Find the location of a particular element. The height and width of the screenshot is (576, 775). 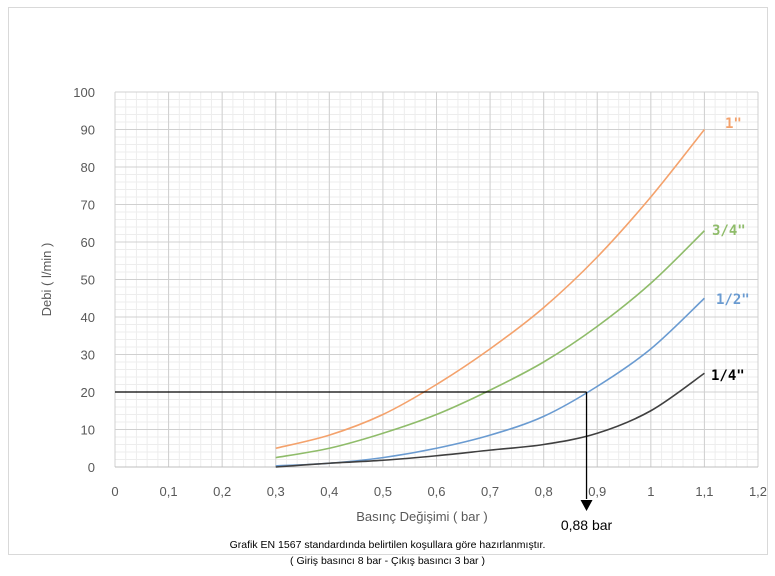

y-tick-label: 40 is located at coordinates (88, 317).